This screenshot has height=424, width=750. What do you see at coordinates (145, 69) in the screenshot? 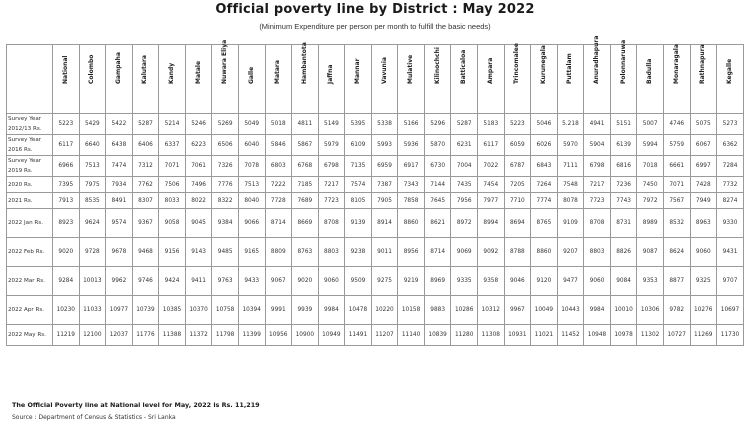
I see `column-header-label: Kalutara` at bounding box center [145, 69].